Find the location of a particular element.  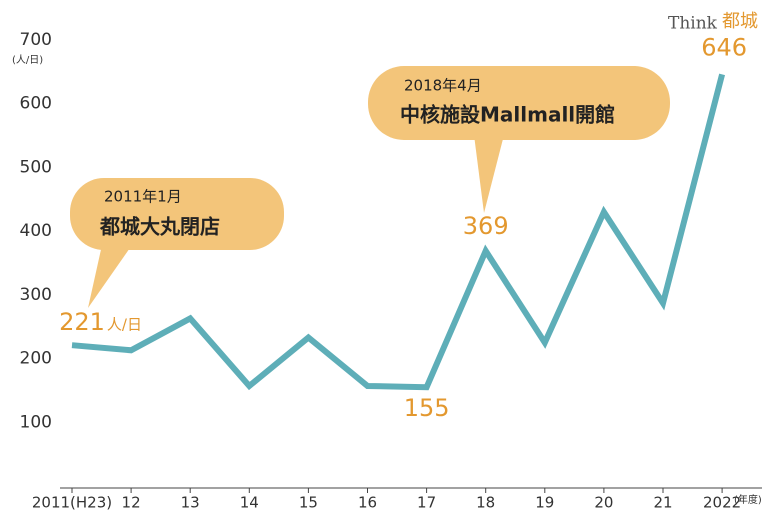

x-tick-label: 14 is located at coordinates (249, 503).